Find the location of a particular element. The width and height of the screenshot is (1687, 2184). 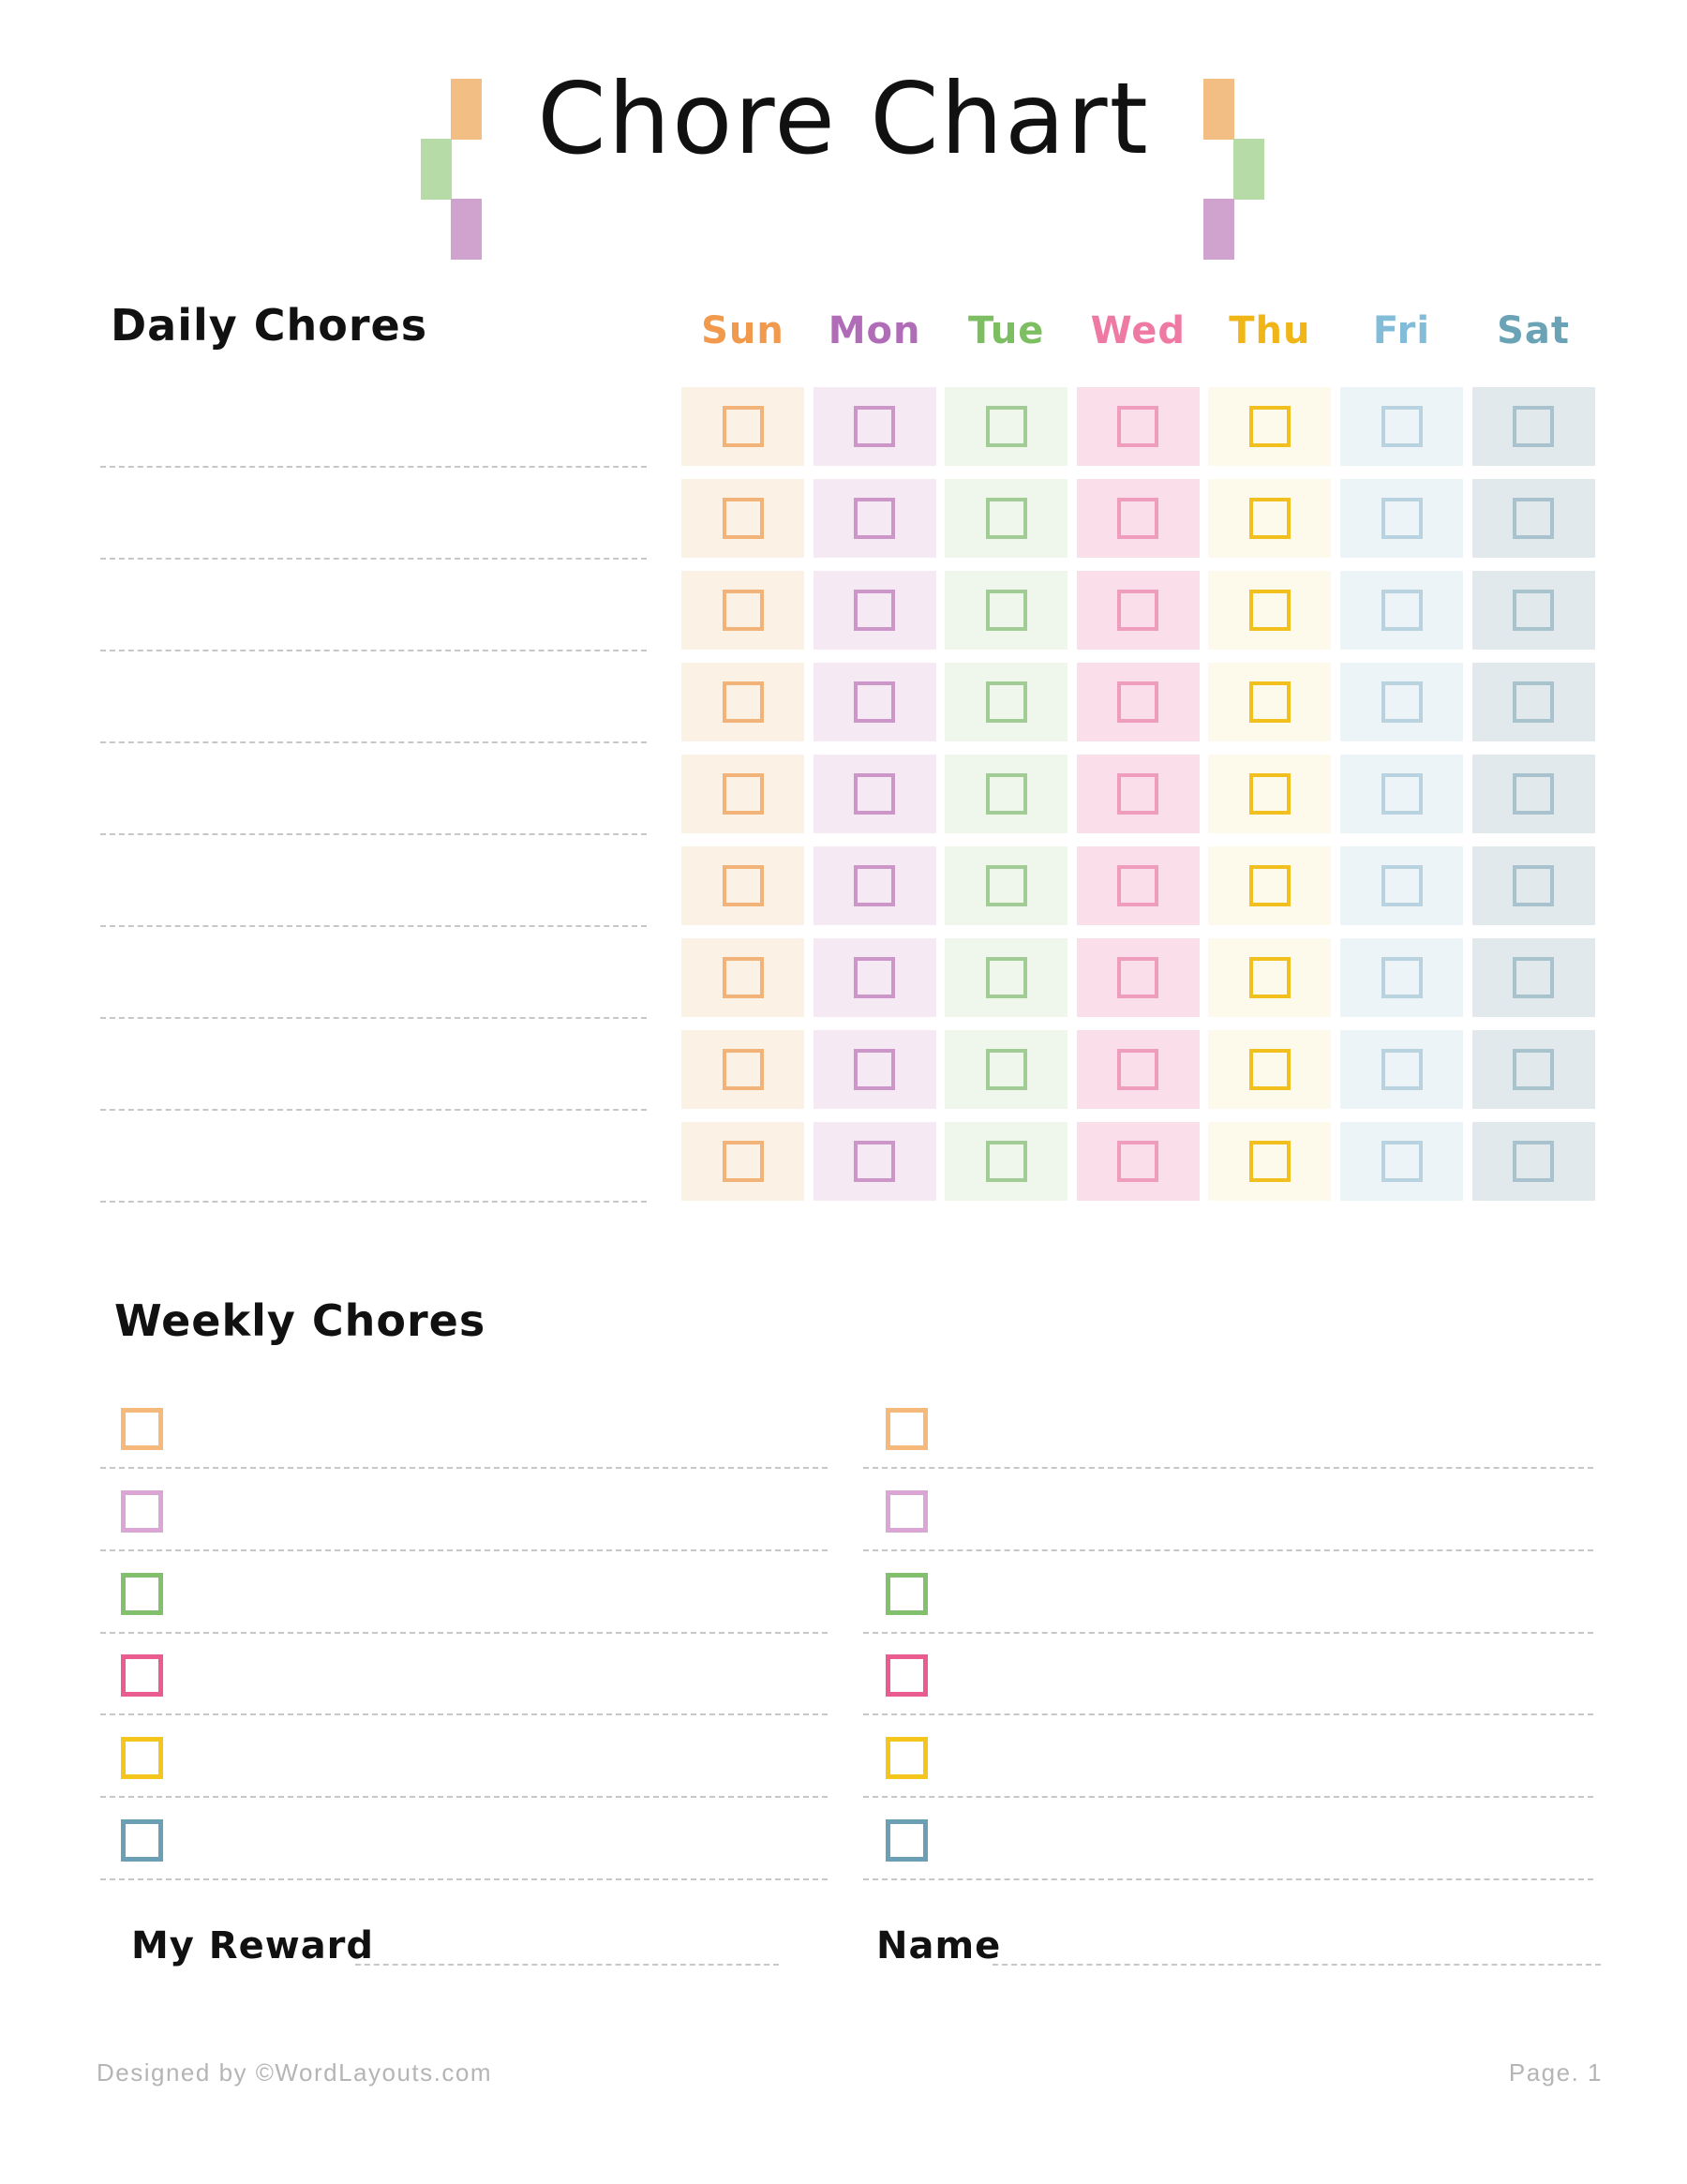

name-input-line is located at coordinates (1297, 1965).